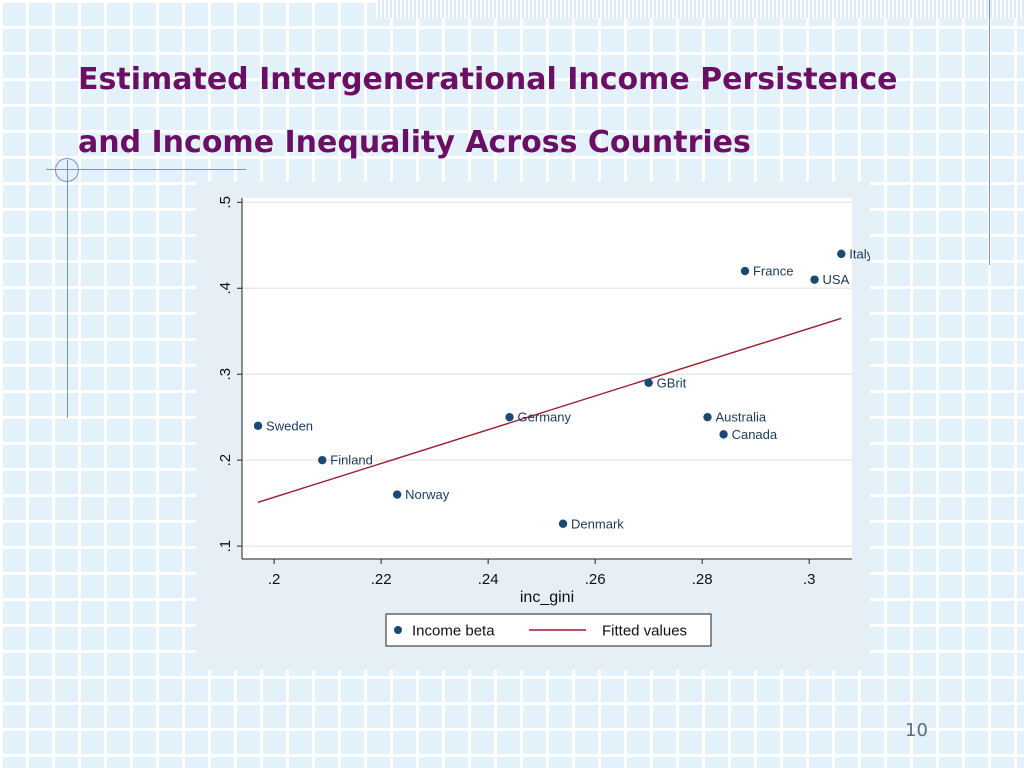  Describe the element at coordinates (841, 254) in the screenshot. I see `data-point-italy` at that location.